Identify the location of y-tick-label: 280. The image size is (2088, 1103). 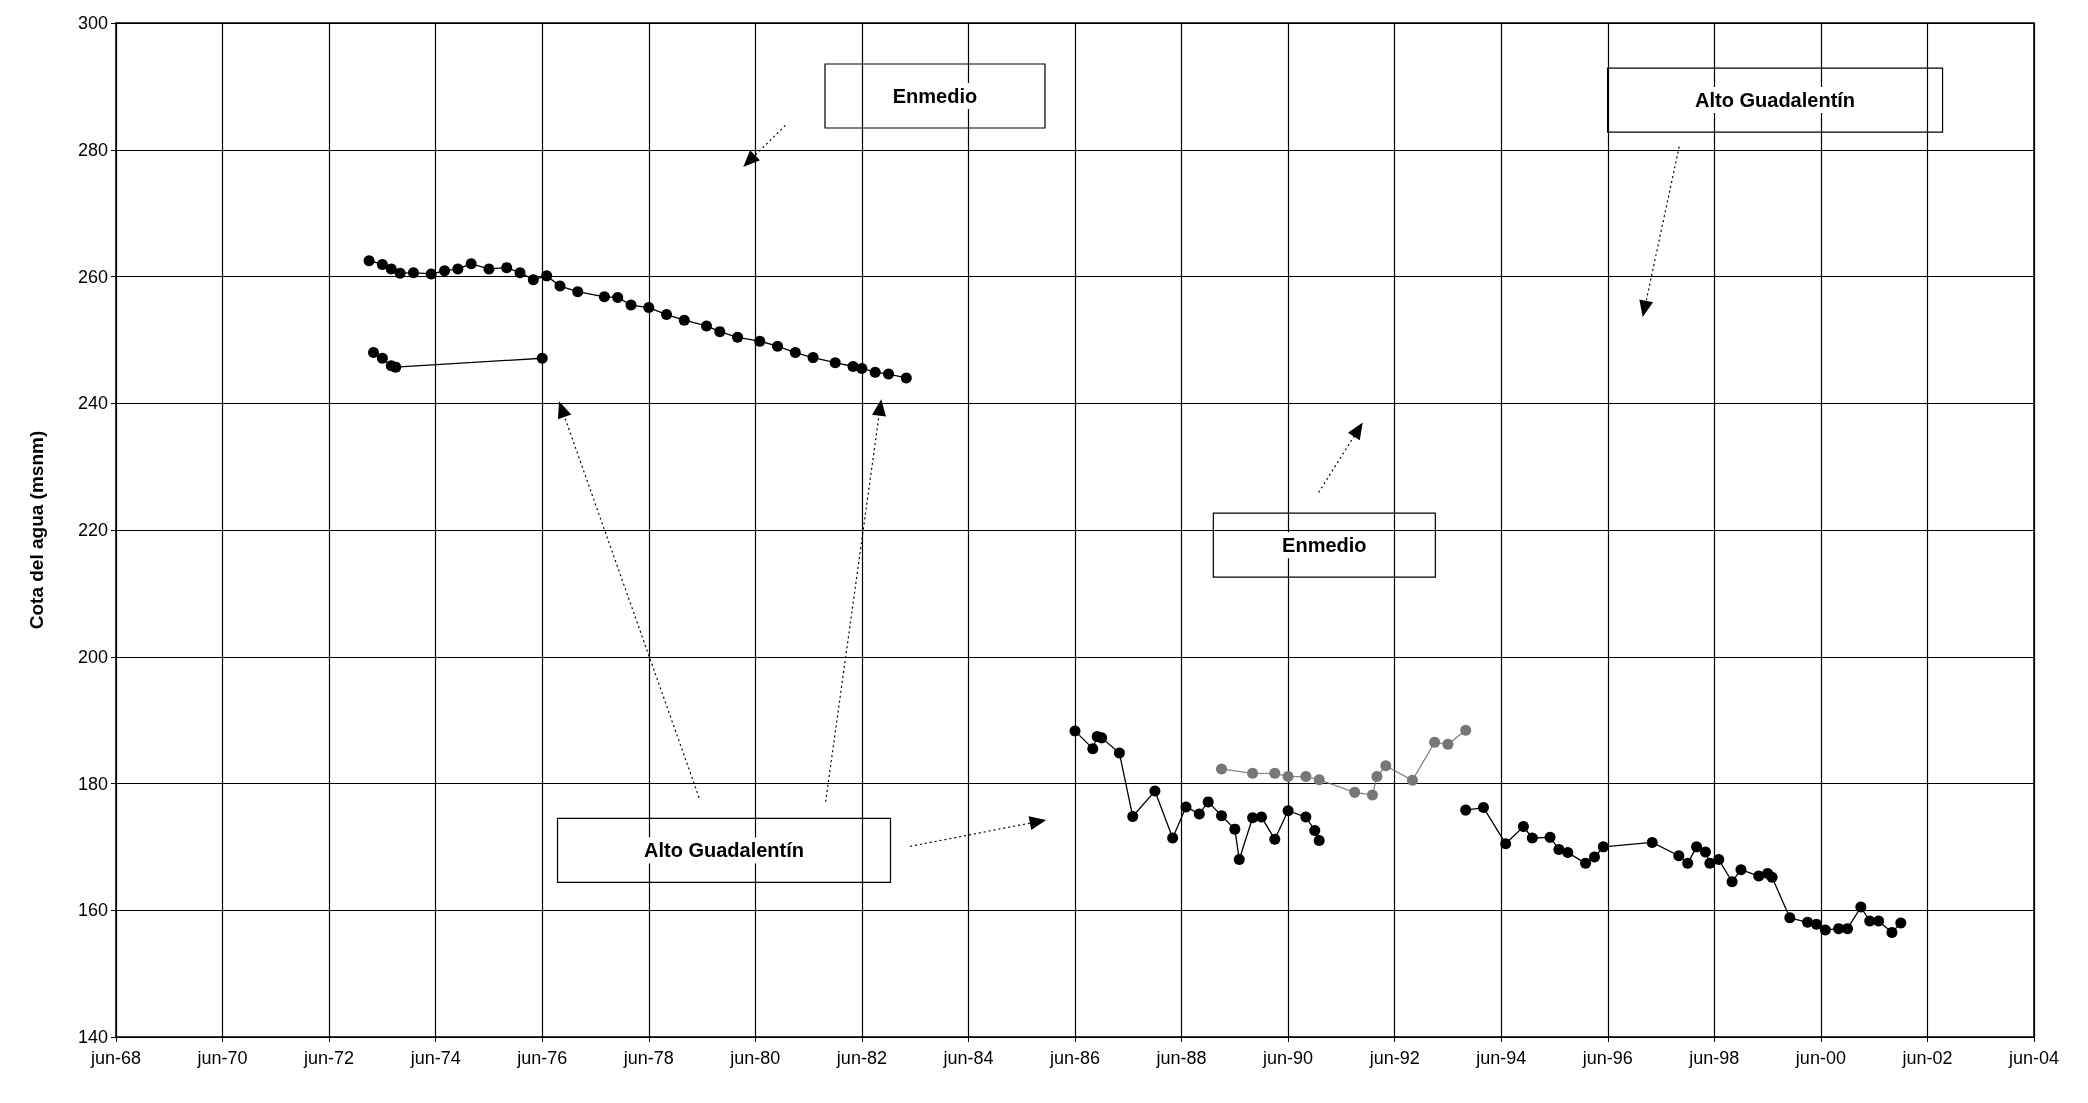
(92, 149).